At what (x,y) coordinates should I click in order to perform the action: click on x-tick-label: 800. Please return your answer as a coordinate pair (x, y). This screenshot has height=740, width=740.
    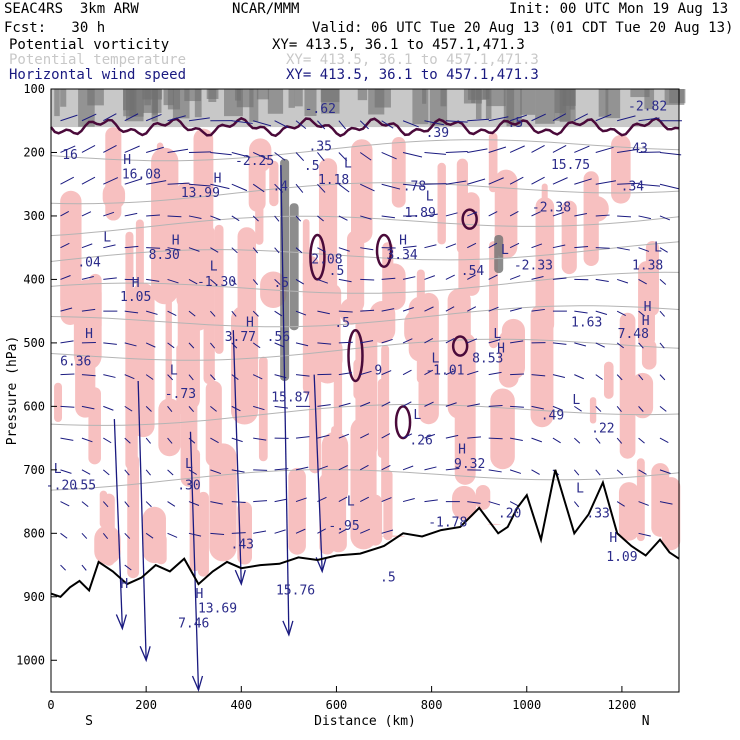
    Looking at the image, I should click on (432, 705).